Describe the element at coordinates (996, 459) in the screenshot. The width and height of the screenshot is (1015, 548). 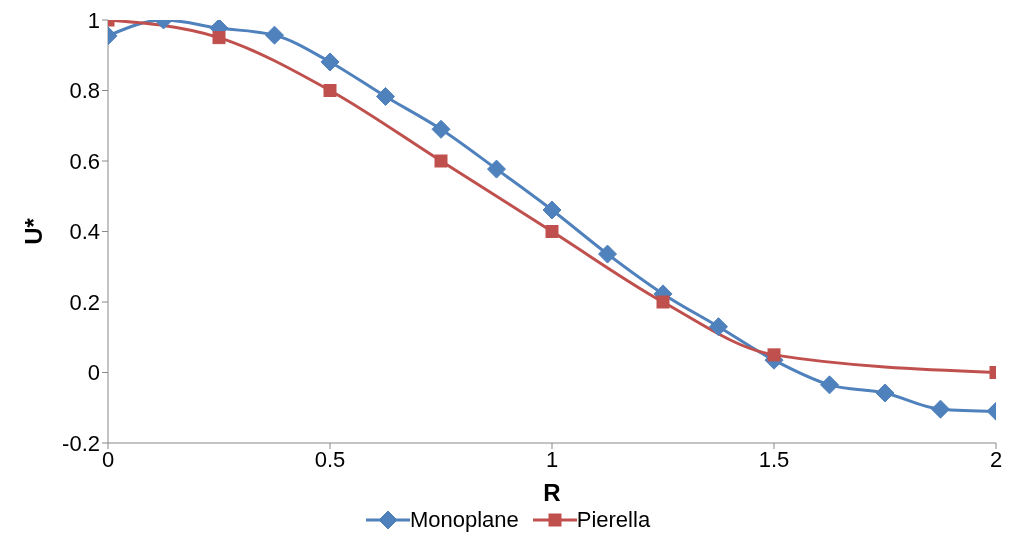
I see `x-tick-label: 2` at that location.